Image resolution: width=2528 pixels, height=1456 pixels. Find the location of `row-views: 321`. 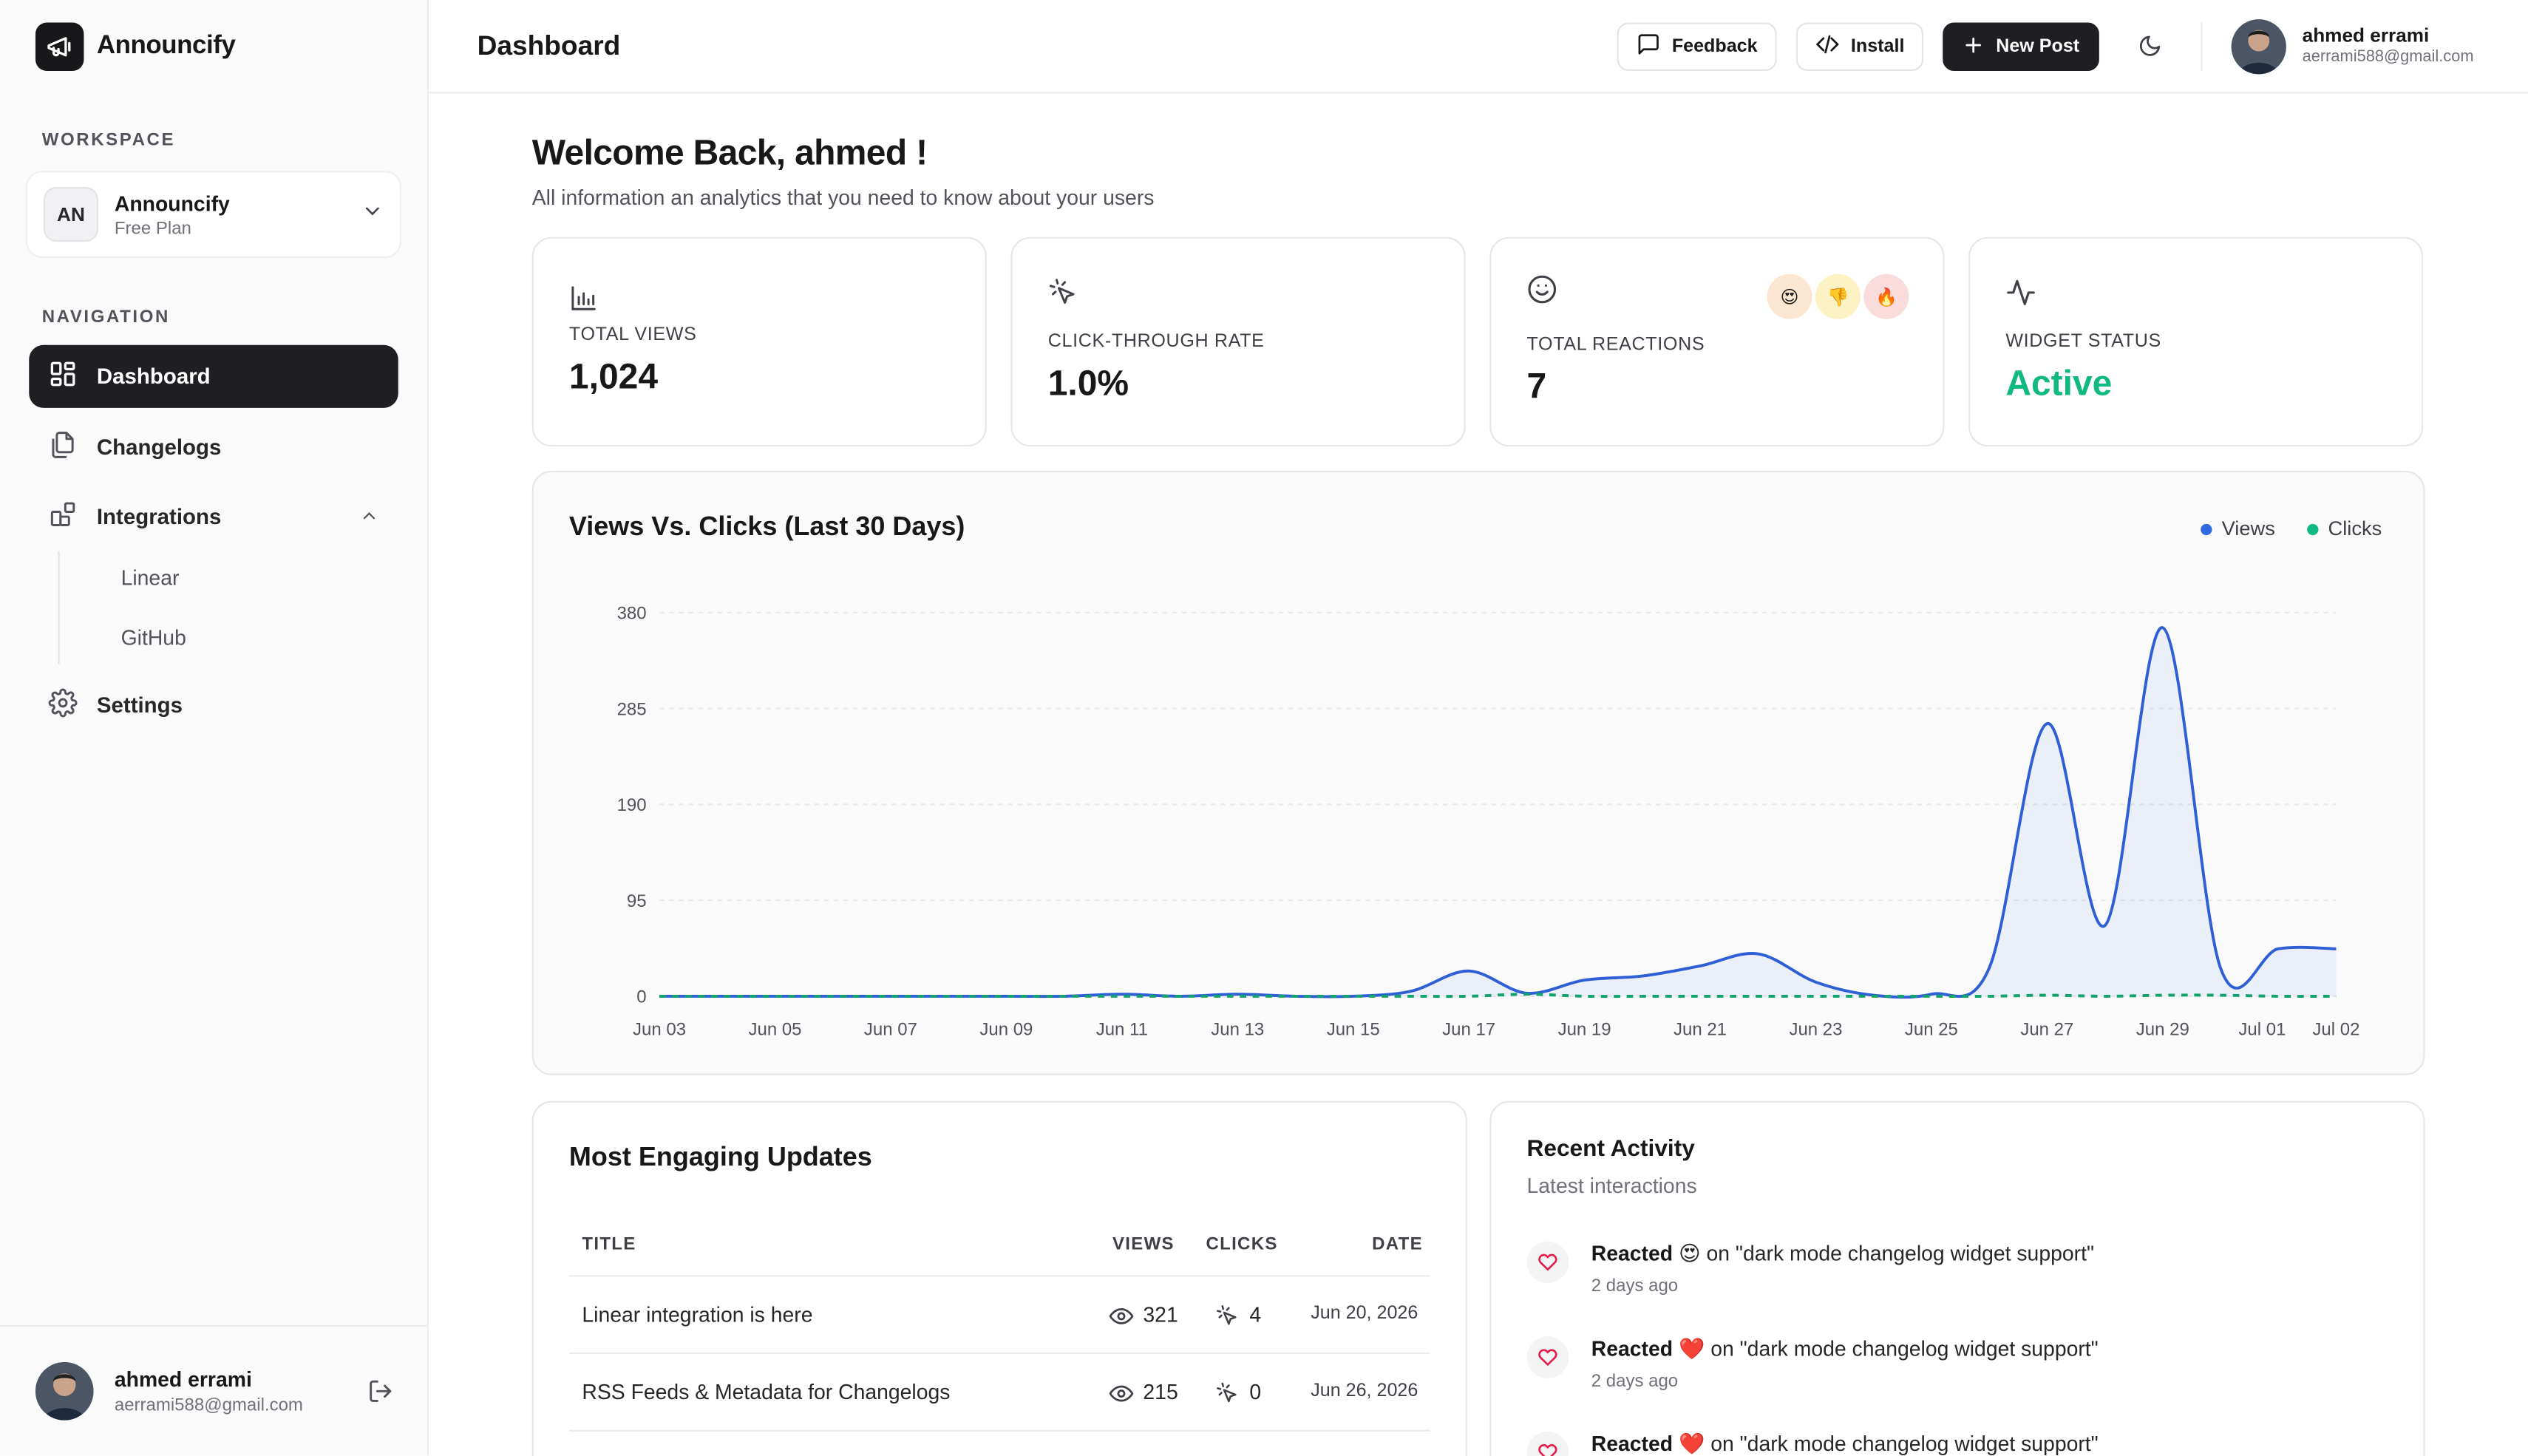

row-views: 321 is located at coordinates (1161, 1314).